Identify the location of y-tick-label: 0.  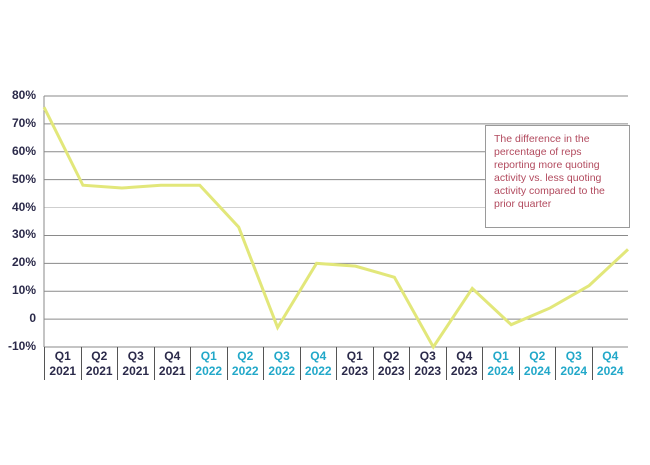
(32, 318).